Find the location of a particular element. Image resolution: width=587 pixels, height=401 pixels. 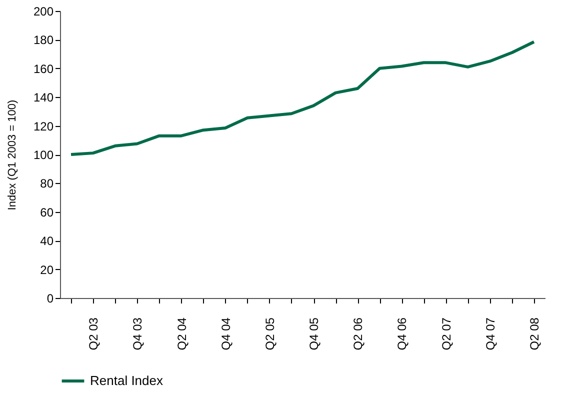

x-tick-label: Q2 05 is located at coordinates (269, 333).